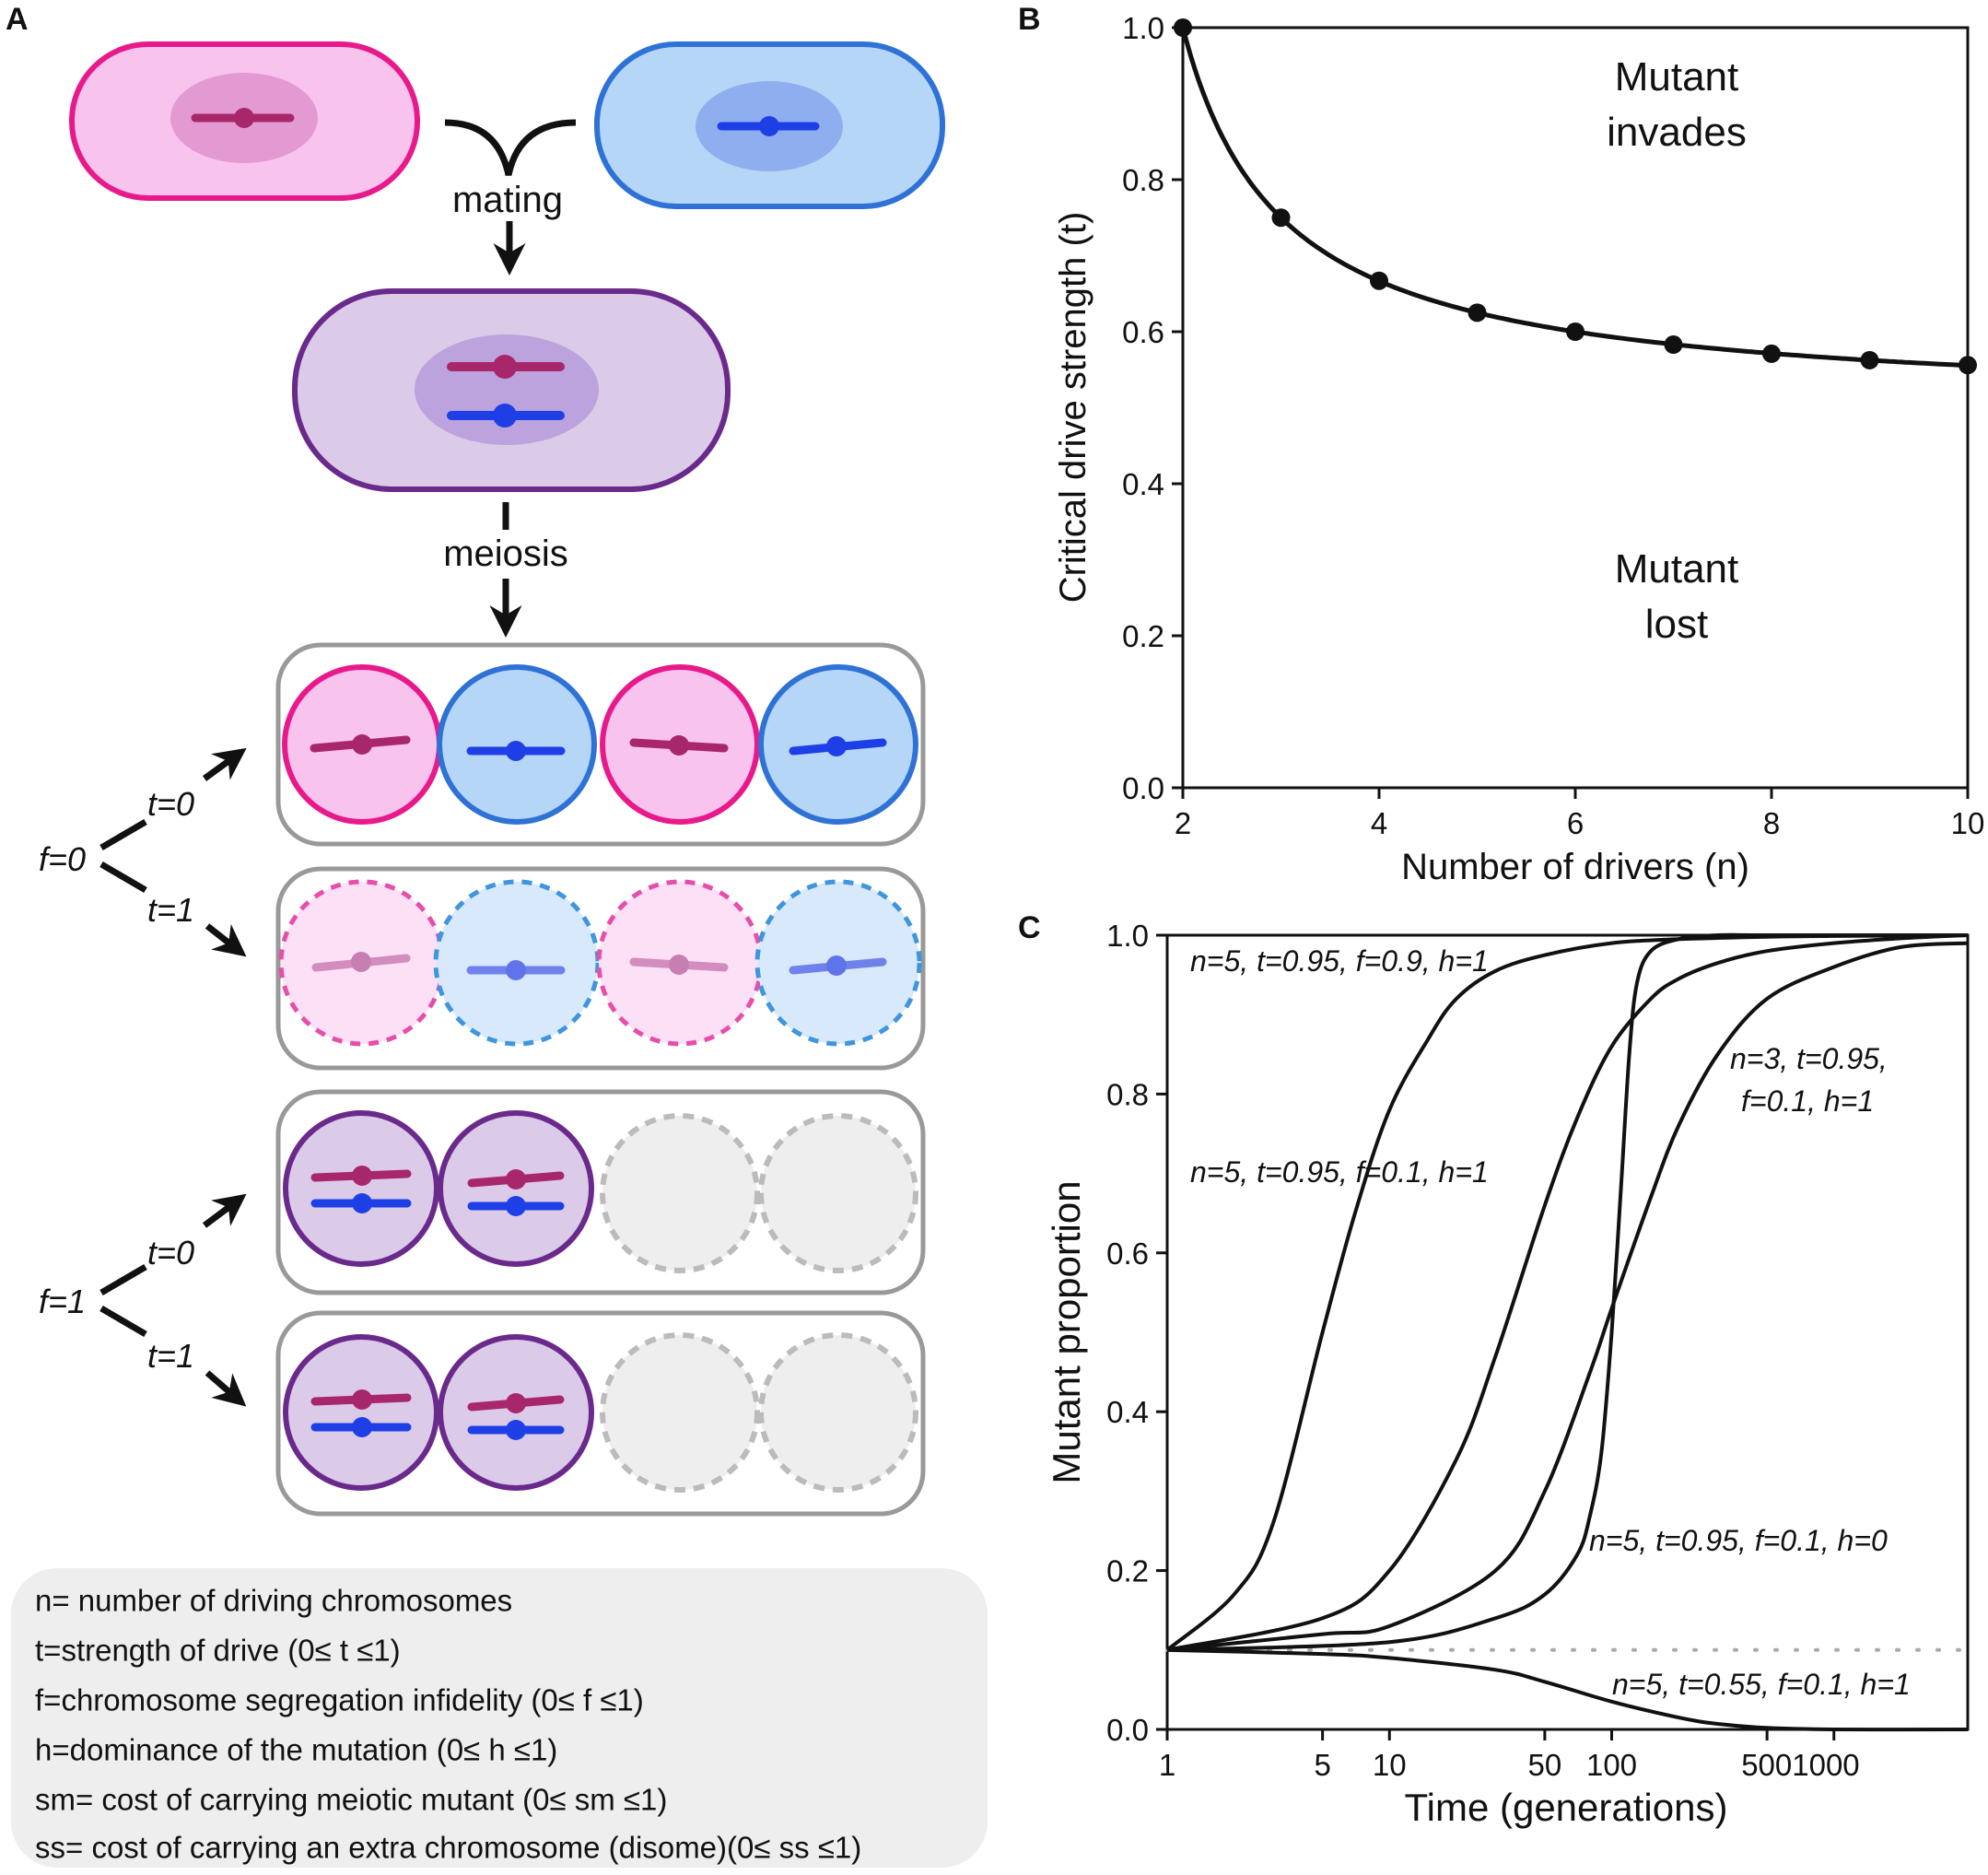 The image size is (1988, 1875). What do you see at coordinates (244, 121) in the screenshot?
I see `pink-parent-cell` at bounding box center [244, 121].